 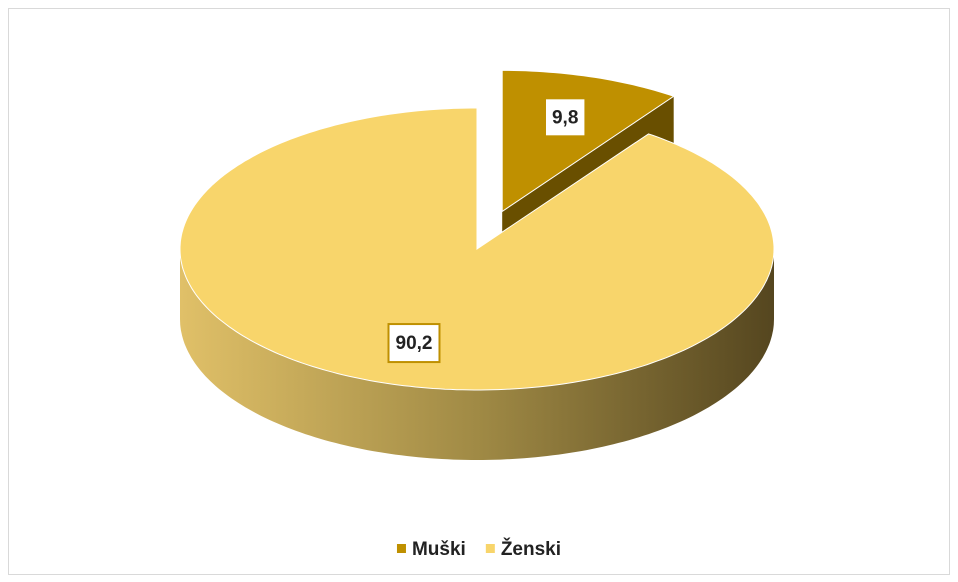 I want to click on data-label-text: 9,8, so click(x=565, y=117).